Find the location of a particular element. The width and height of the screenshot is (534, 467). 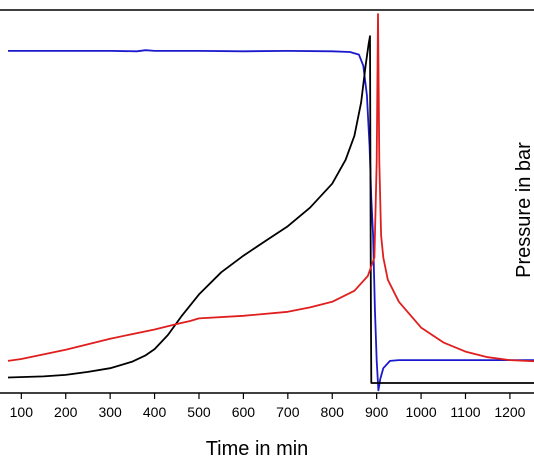

x-tick-label: 300 is located at coordinates (110, 412).